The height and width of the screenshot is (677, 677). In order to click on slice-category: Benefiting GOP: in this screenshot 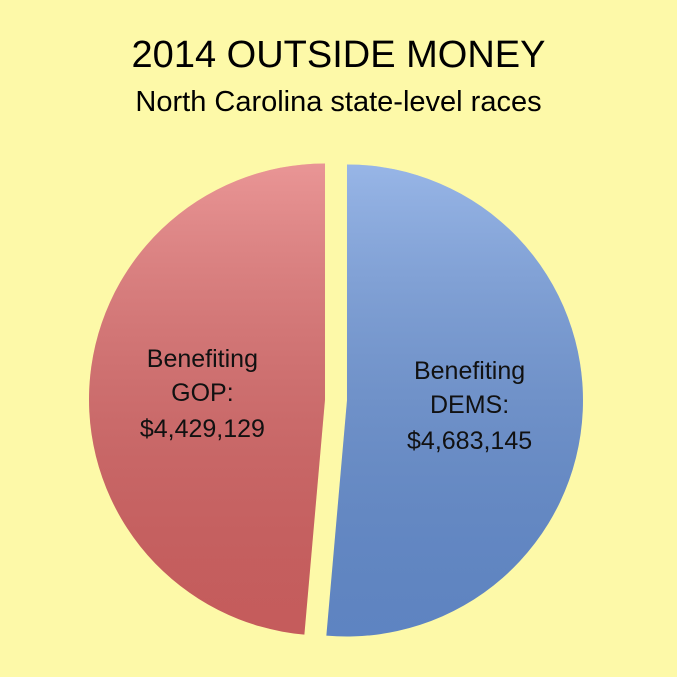, I will do `click(202, 376)`.